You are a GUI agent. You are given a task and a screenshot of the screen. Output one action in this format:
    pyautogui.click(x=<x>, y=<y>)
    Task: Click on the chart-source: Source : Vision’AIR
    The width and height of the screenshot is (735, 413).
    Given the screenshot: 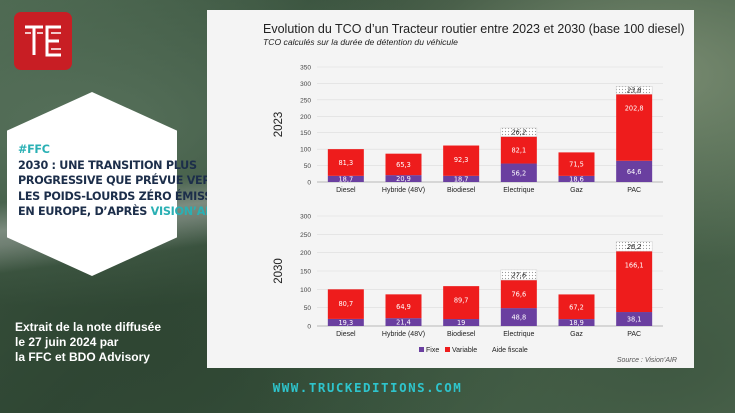 What is the action you would take?
    pyautogui.click(x=647, y=360)
    